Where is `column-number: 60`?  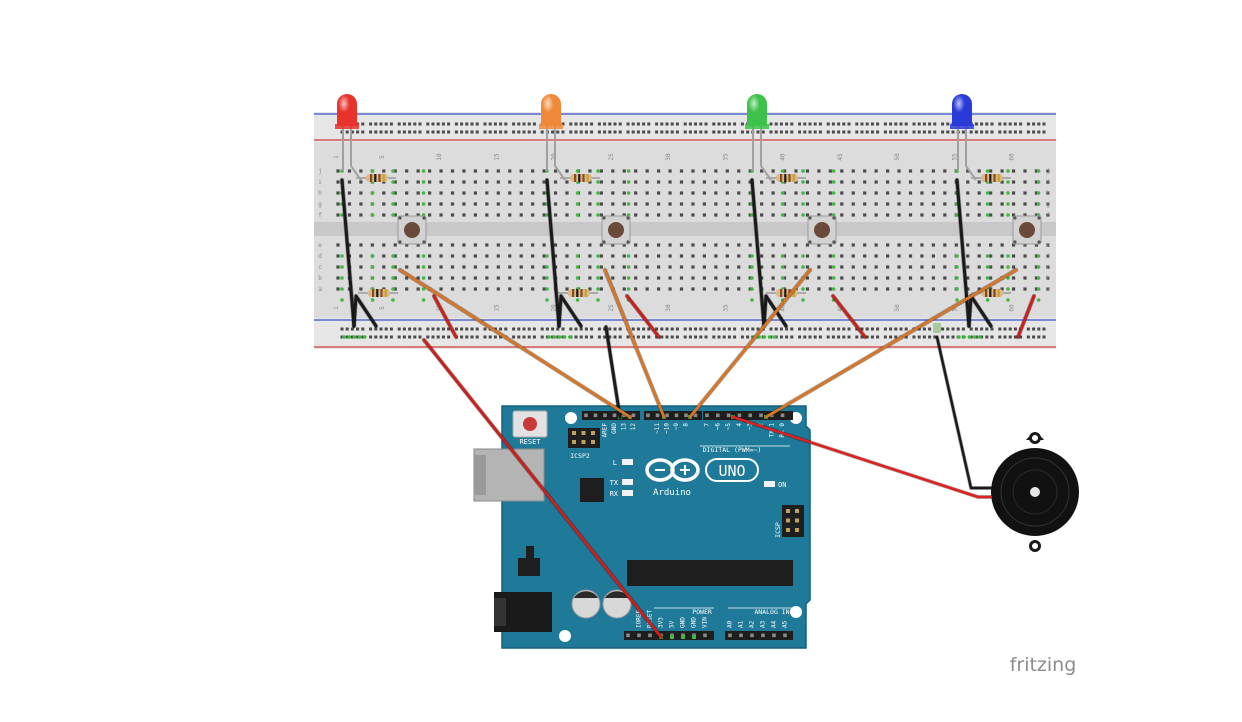
column-number: 60 is located at coordinates (1012, 157).